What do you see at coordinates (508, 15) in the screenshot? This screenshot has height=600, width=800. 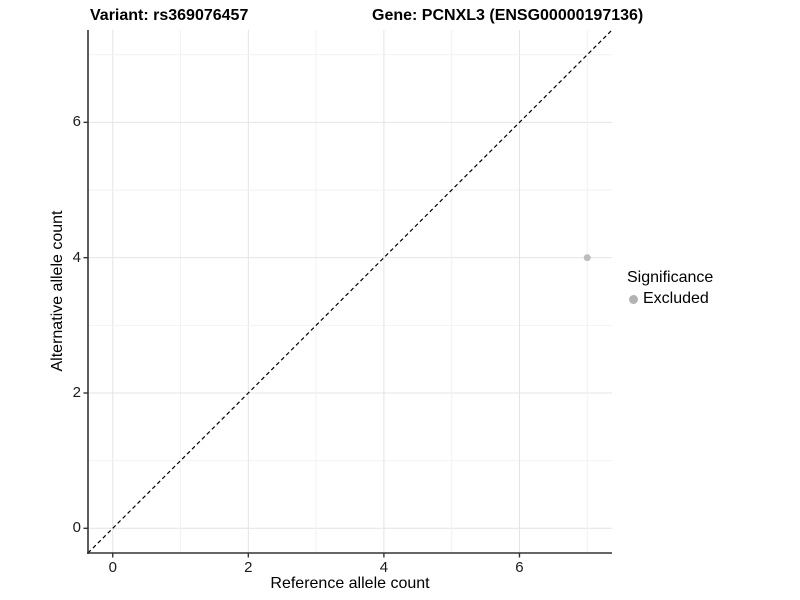 I see `plot-title-gene: Gene: PCNXL3 (ENSG00000197136)` at bounding box center [508, 15].